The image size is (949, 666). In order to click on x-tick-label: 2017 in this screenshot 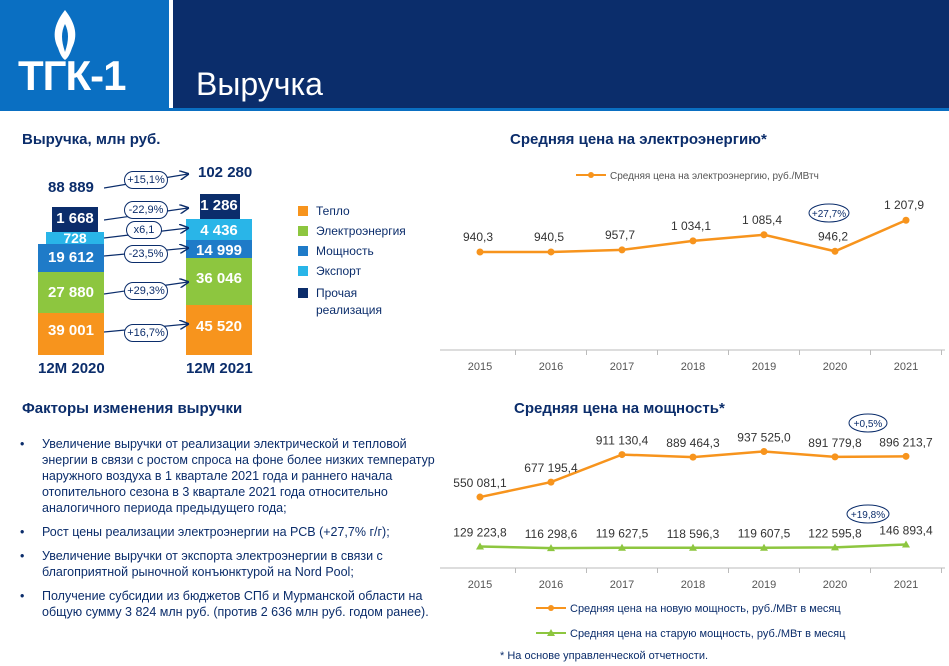, I will do `click(622, 367)`.